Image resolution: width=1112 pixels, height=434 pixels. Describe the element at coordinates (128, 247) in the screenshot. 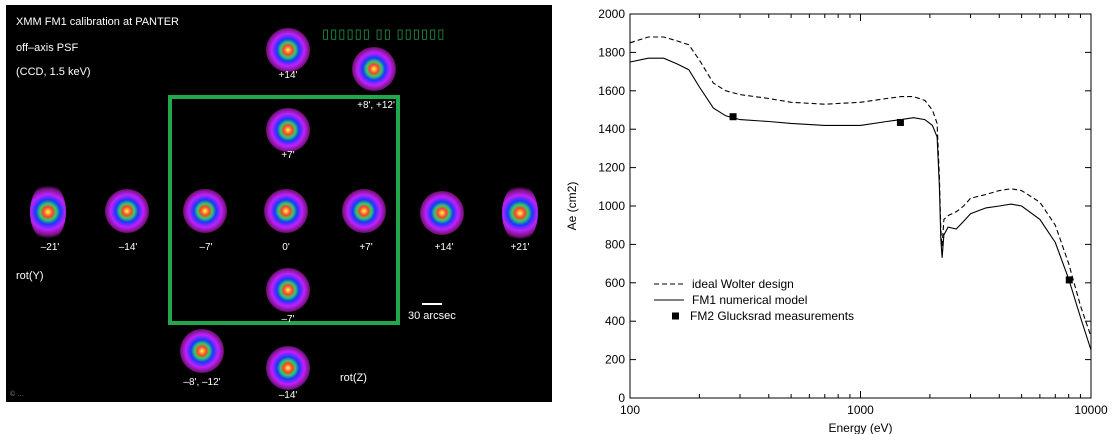

I see `spot-label-minus-14: –14'` at that location.